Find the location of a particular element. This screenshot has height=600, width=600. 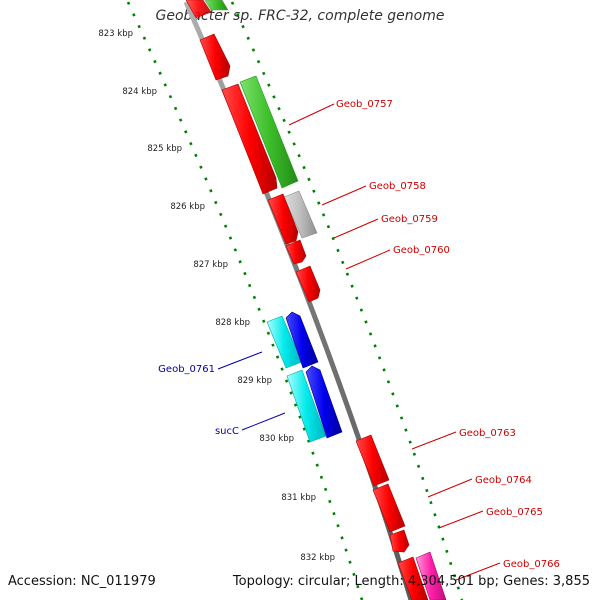

scale-label: 827 kbp is located at coordinates (210, 265).